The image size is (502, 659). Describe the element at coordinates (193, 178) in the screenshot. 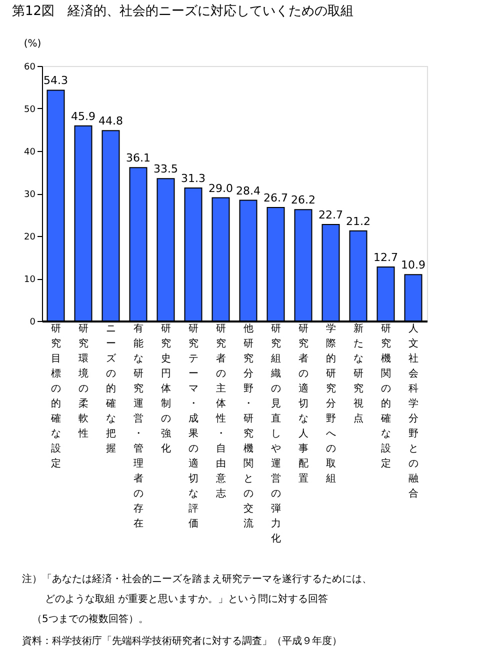

I see `data-label: 31.3` at that location.